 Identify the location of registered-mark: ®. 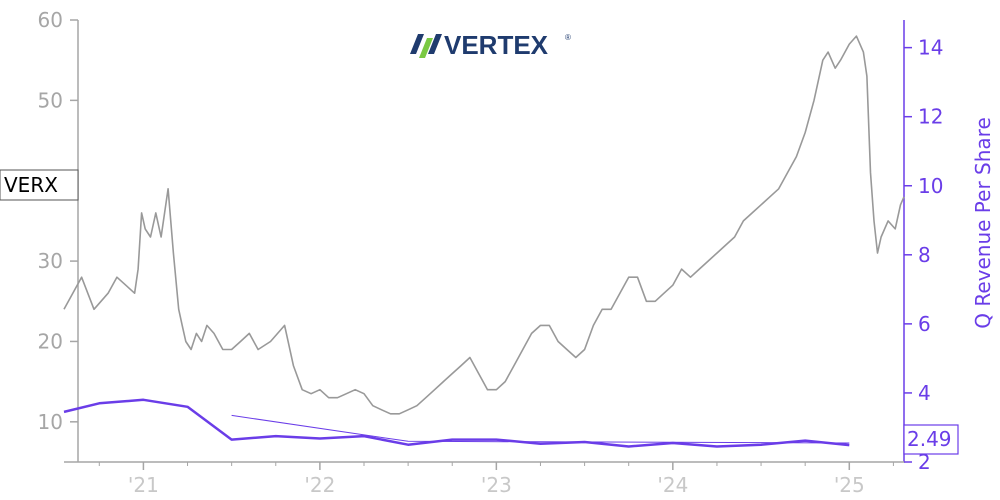
(568, 37).